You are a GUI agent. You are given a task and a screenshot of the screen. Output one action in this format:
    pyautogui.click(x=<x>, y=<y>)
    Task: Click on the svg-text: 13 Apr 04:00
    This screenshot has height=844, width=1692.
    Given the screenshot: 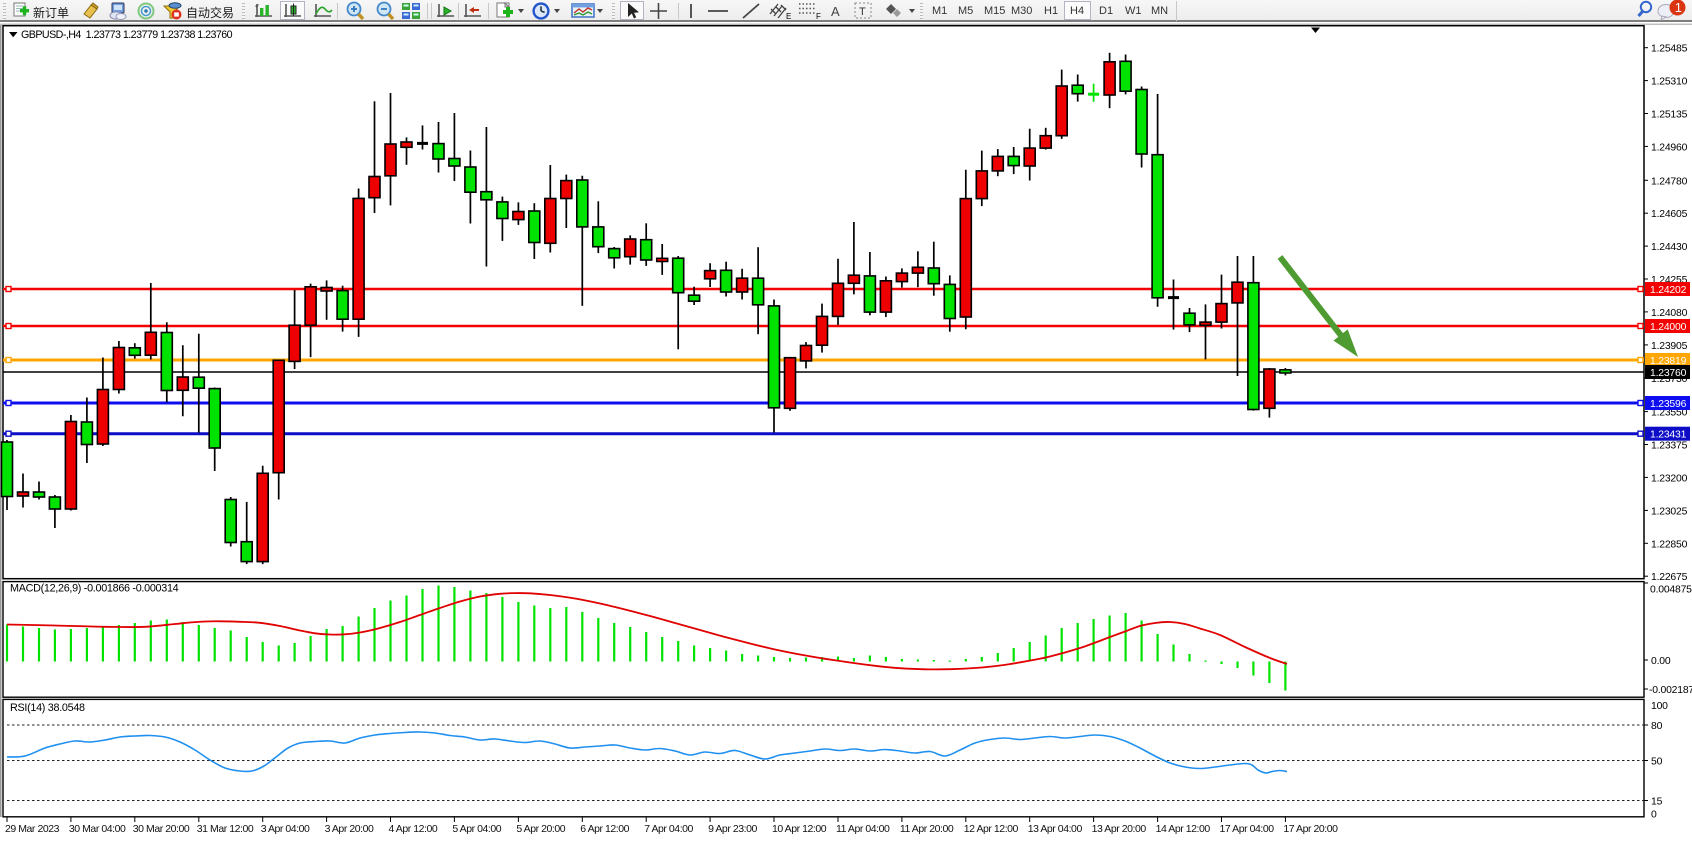 What is the action you would take?
    pyautogui.click(x=1055, y=829)
    